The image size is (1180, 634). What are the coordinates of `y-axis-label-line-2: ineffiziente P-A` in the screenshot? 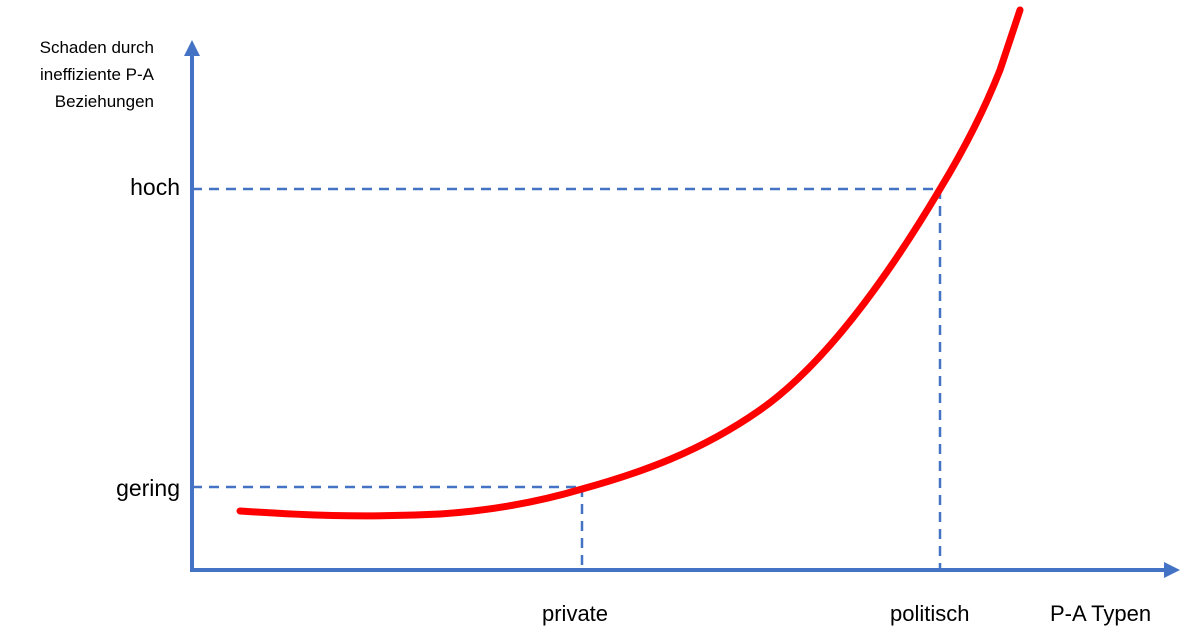 It's located at (96, 74).